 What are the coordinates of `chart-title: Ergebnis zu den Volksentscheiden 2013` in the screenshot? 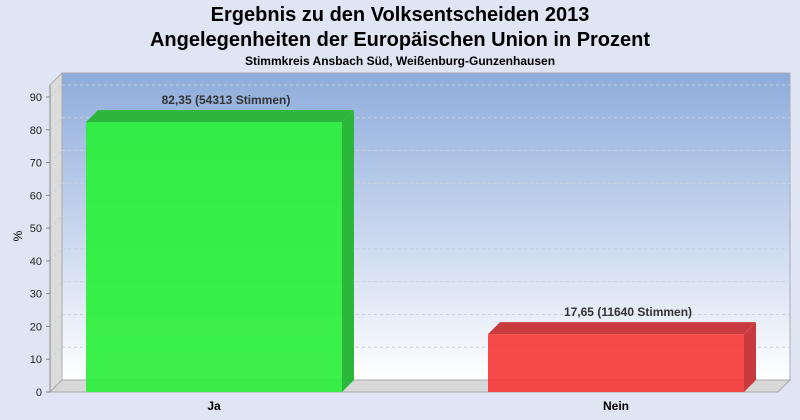 It's located at (400, 15).